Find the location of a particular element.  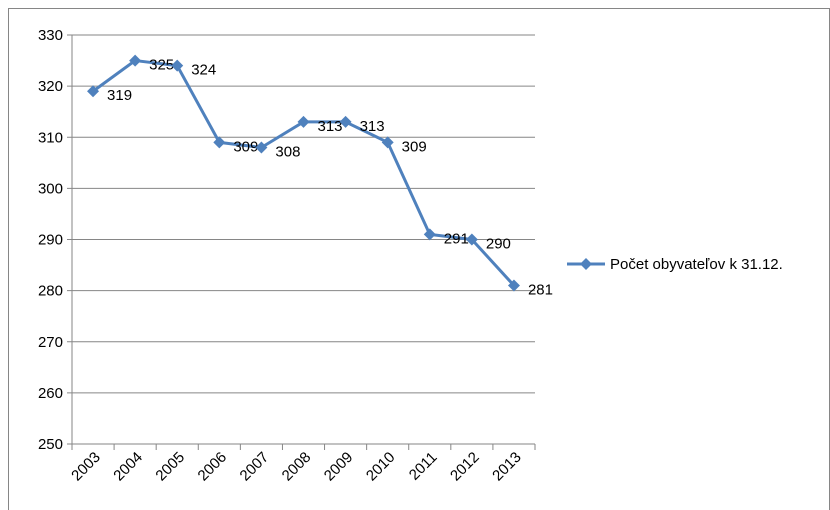

y-tick-label: 280 is located at coordinates (50, 291).